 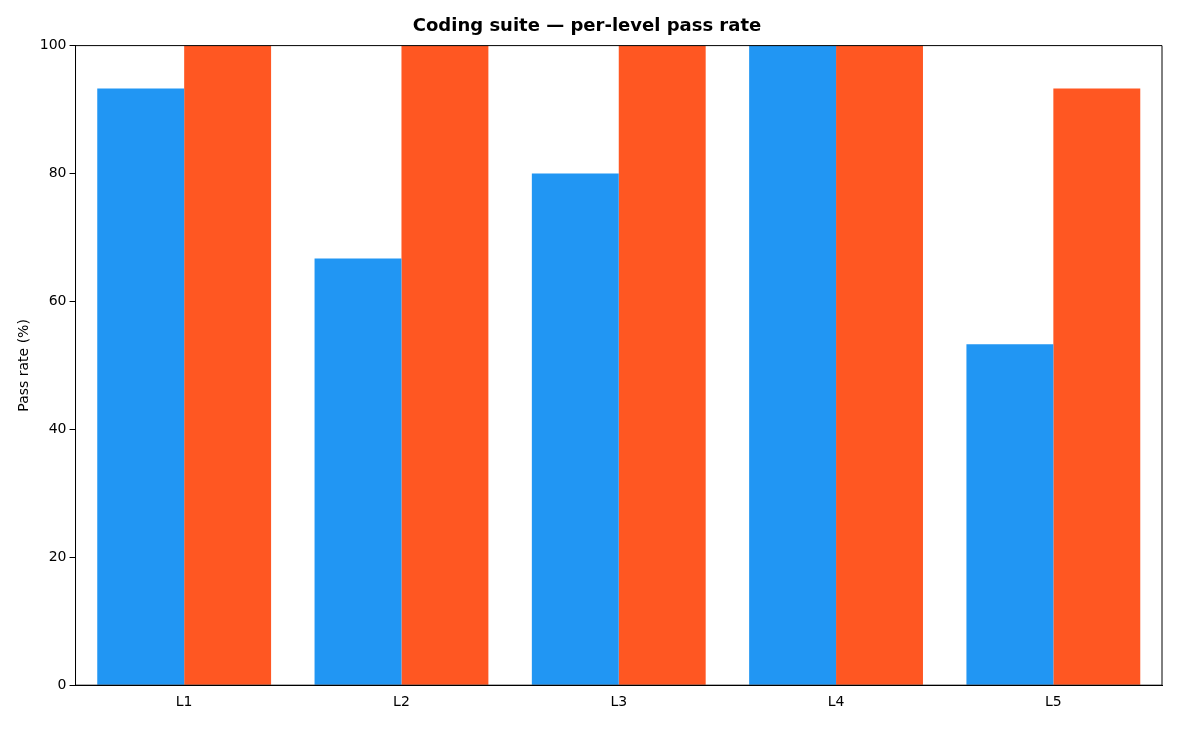 What do you see at coordinates (23, 365) in the screenshot?
I see `y-axis-title: Pass rate (%)` at bounding box center [23, 365].